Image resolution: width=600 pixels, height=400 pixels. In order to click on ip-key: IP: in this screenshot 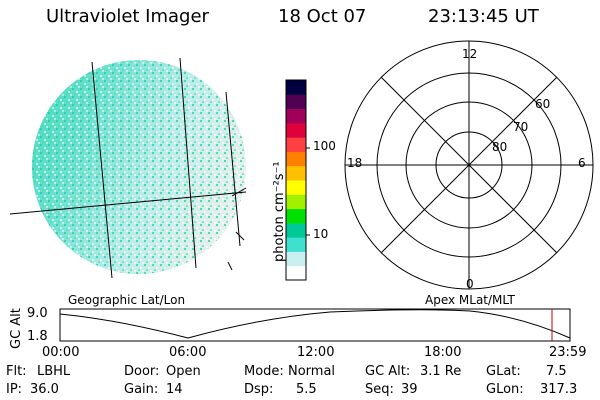, I will do `click(14, 389)`.